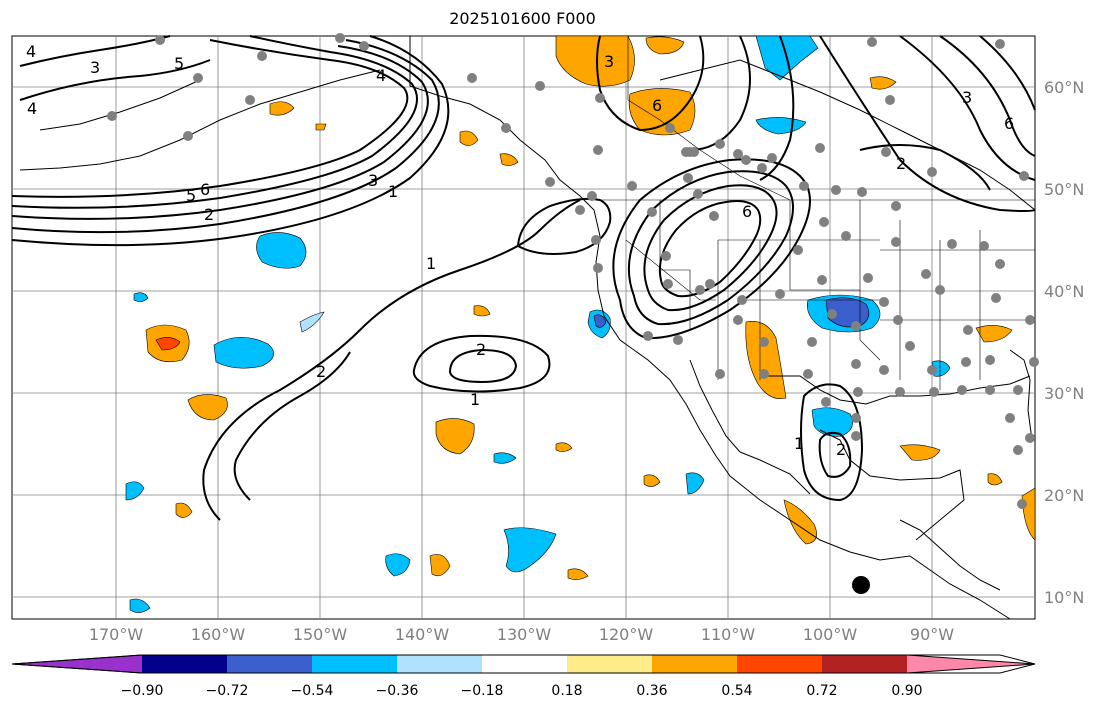 Image resolution: width=1105 pixels, height=712 pixels. What do you see at coordinates (822, 691) in the screenshot?
I see `colorbar-label: 0.72` at bounding box center [822, 691].